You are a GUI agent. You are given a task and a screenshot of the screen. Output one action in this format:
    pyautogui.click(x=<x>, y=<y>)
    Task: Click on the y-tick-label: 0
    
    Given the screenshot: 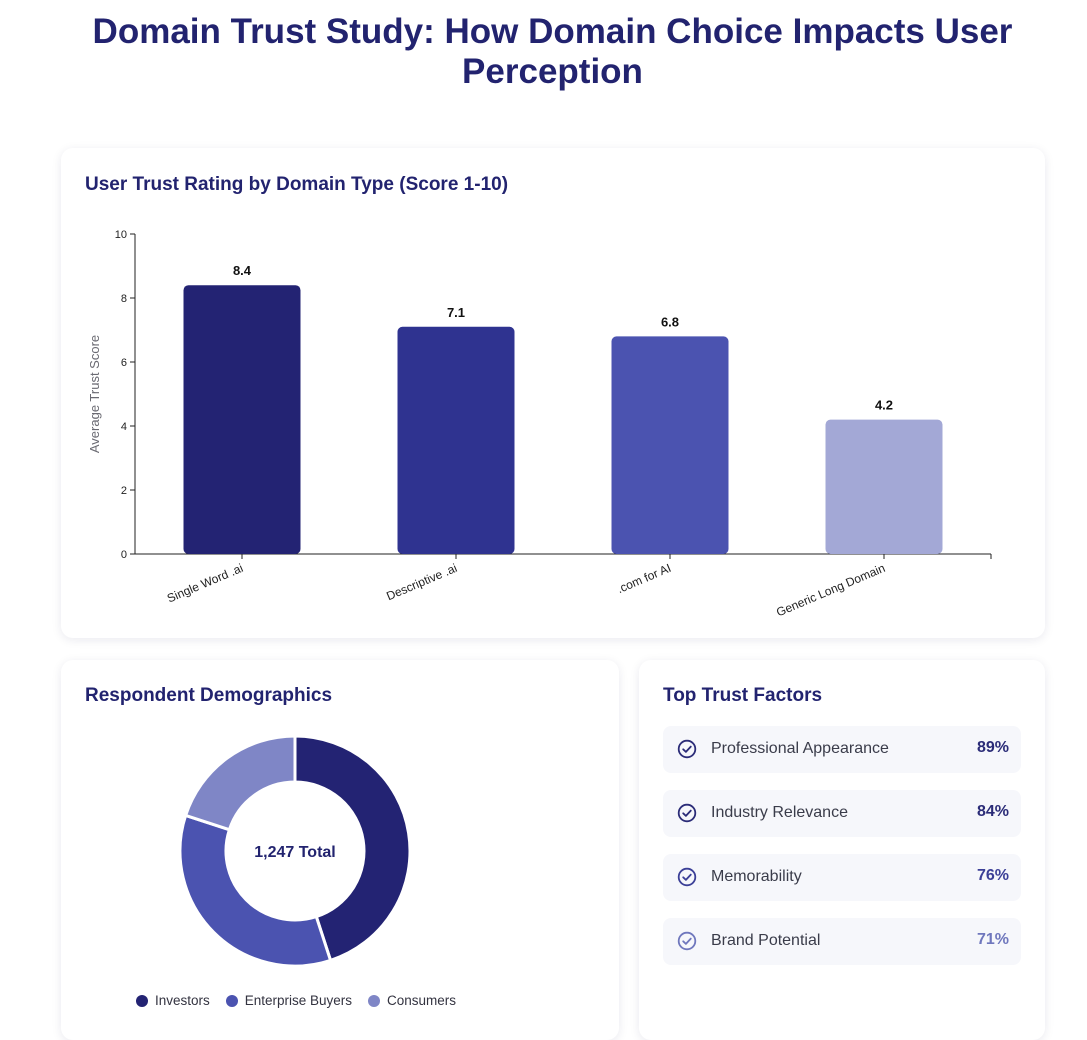 What is the action you would take?
    pyautogui.click(x=124, y=555)
    